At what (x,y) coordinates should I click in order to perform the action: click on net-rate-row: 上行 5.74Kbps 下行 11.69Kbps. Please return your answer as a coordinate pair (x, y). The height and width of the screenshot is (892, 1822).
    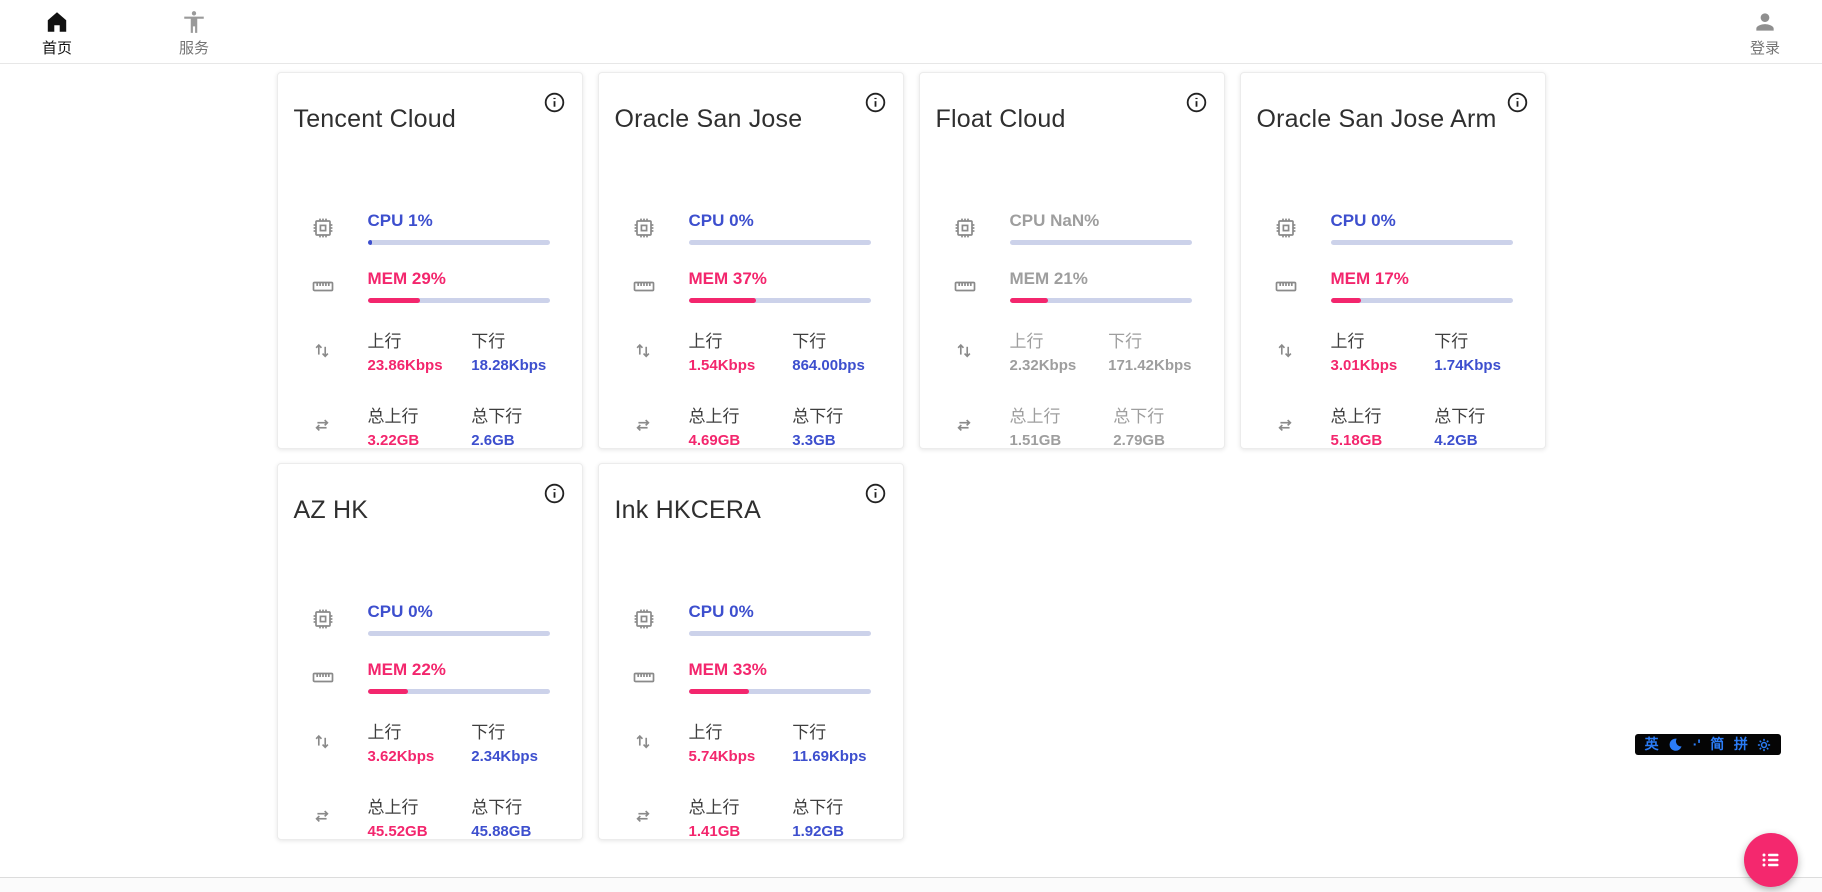
    Looking at the image, I should click on (751, 741).